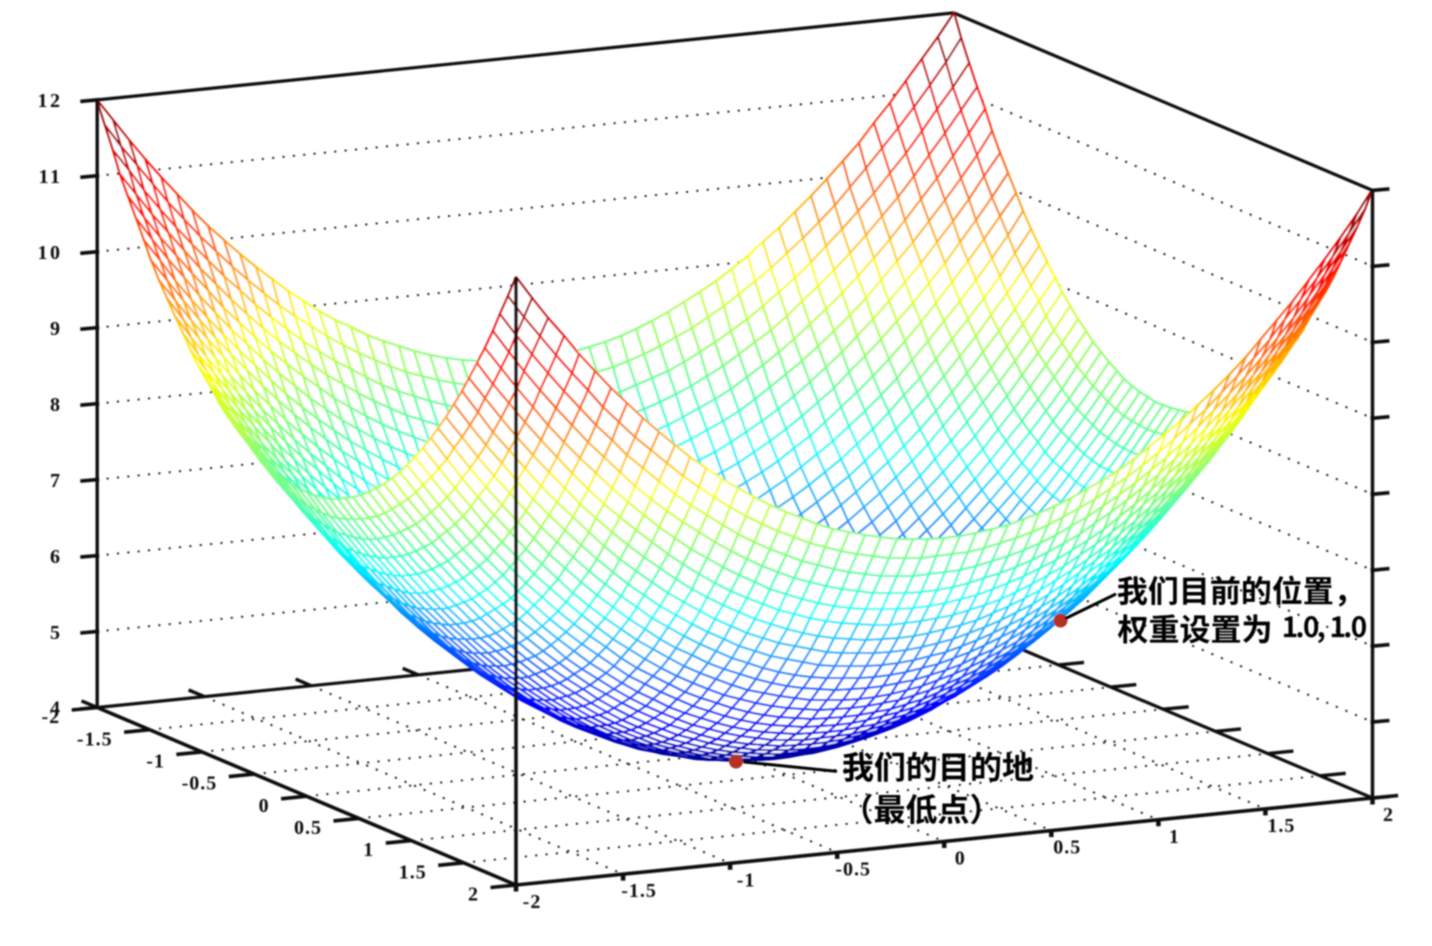  Describe the element at coordinates (55, 329) in the screenshot. I see `svg-text: 9` at that location.